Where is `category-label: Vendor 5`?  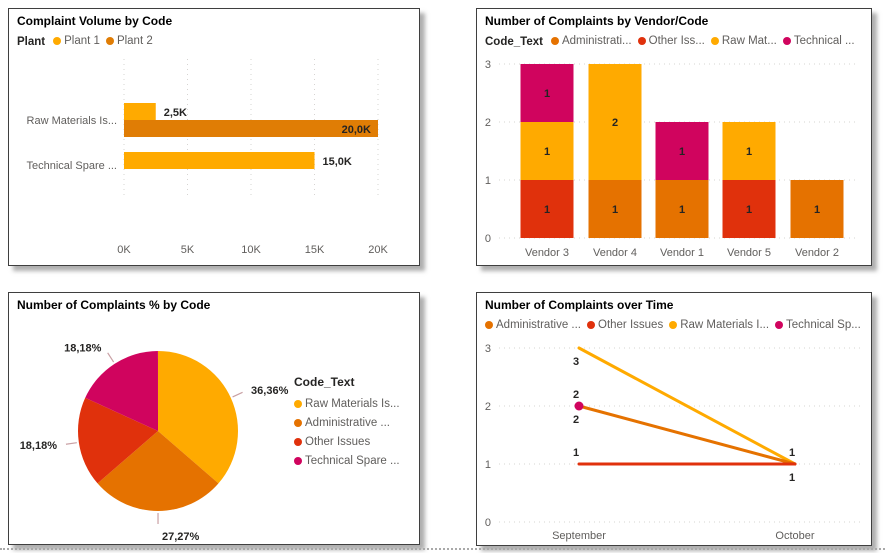
category-label: Vendor 5 is located at coordinates (749, 253).